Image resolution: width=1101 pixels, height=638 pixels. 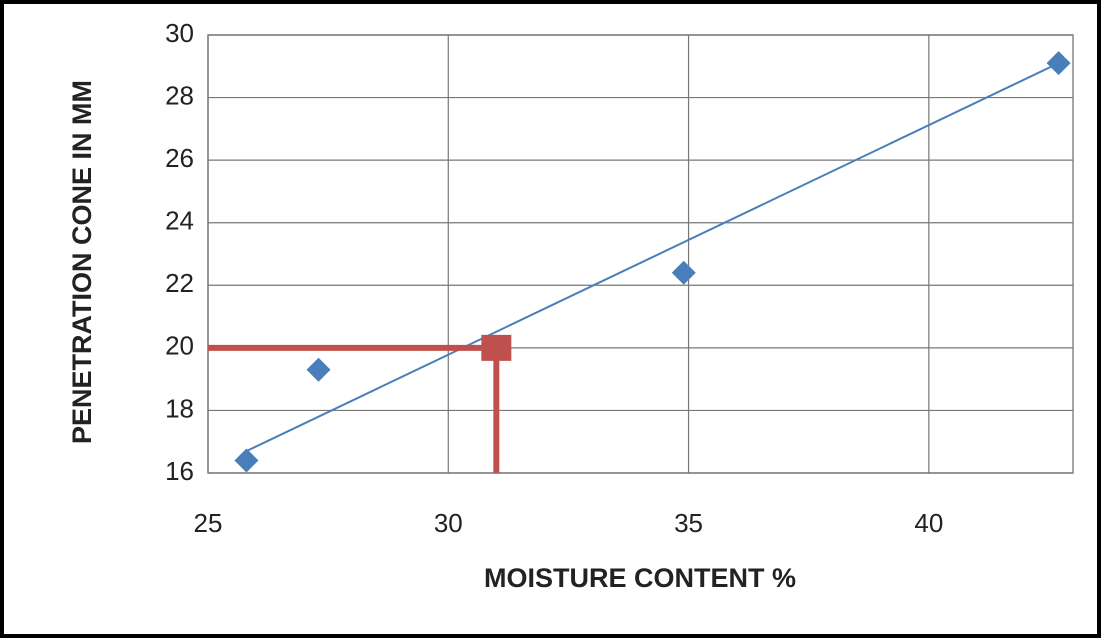 What do you see at coordinates (208, 523) in the screenshot?
I see `x-tick-label: 25` at bounding box center [208, 523].